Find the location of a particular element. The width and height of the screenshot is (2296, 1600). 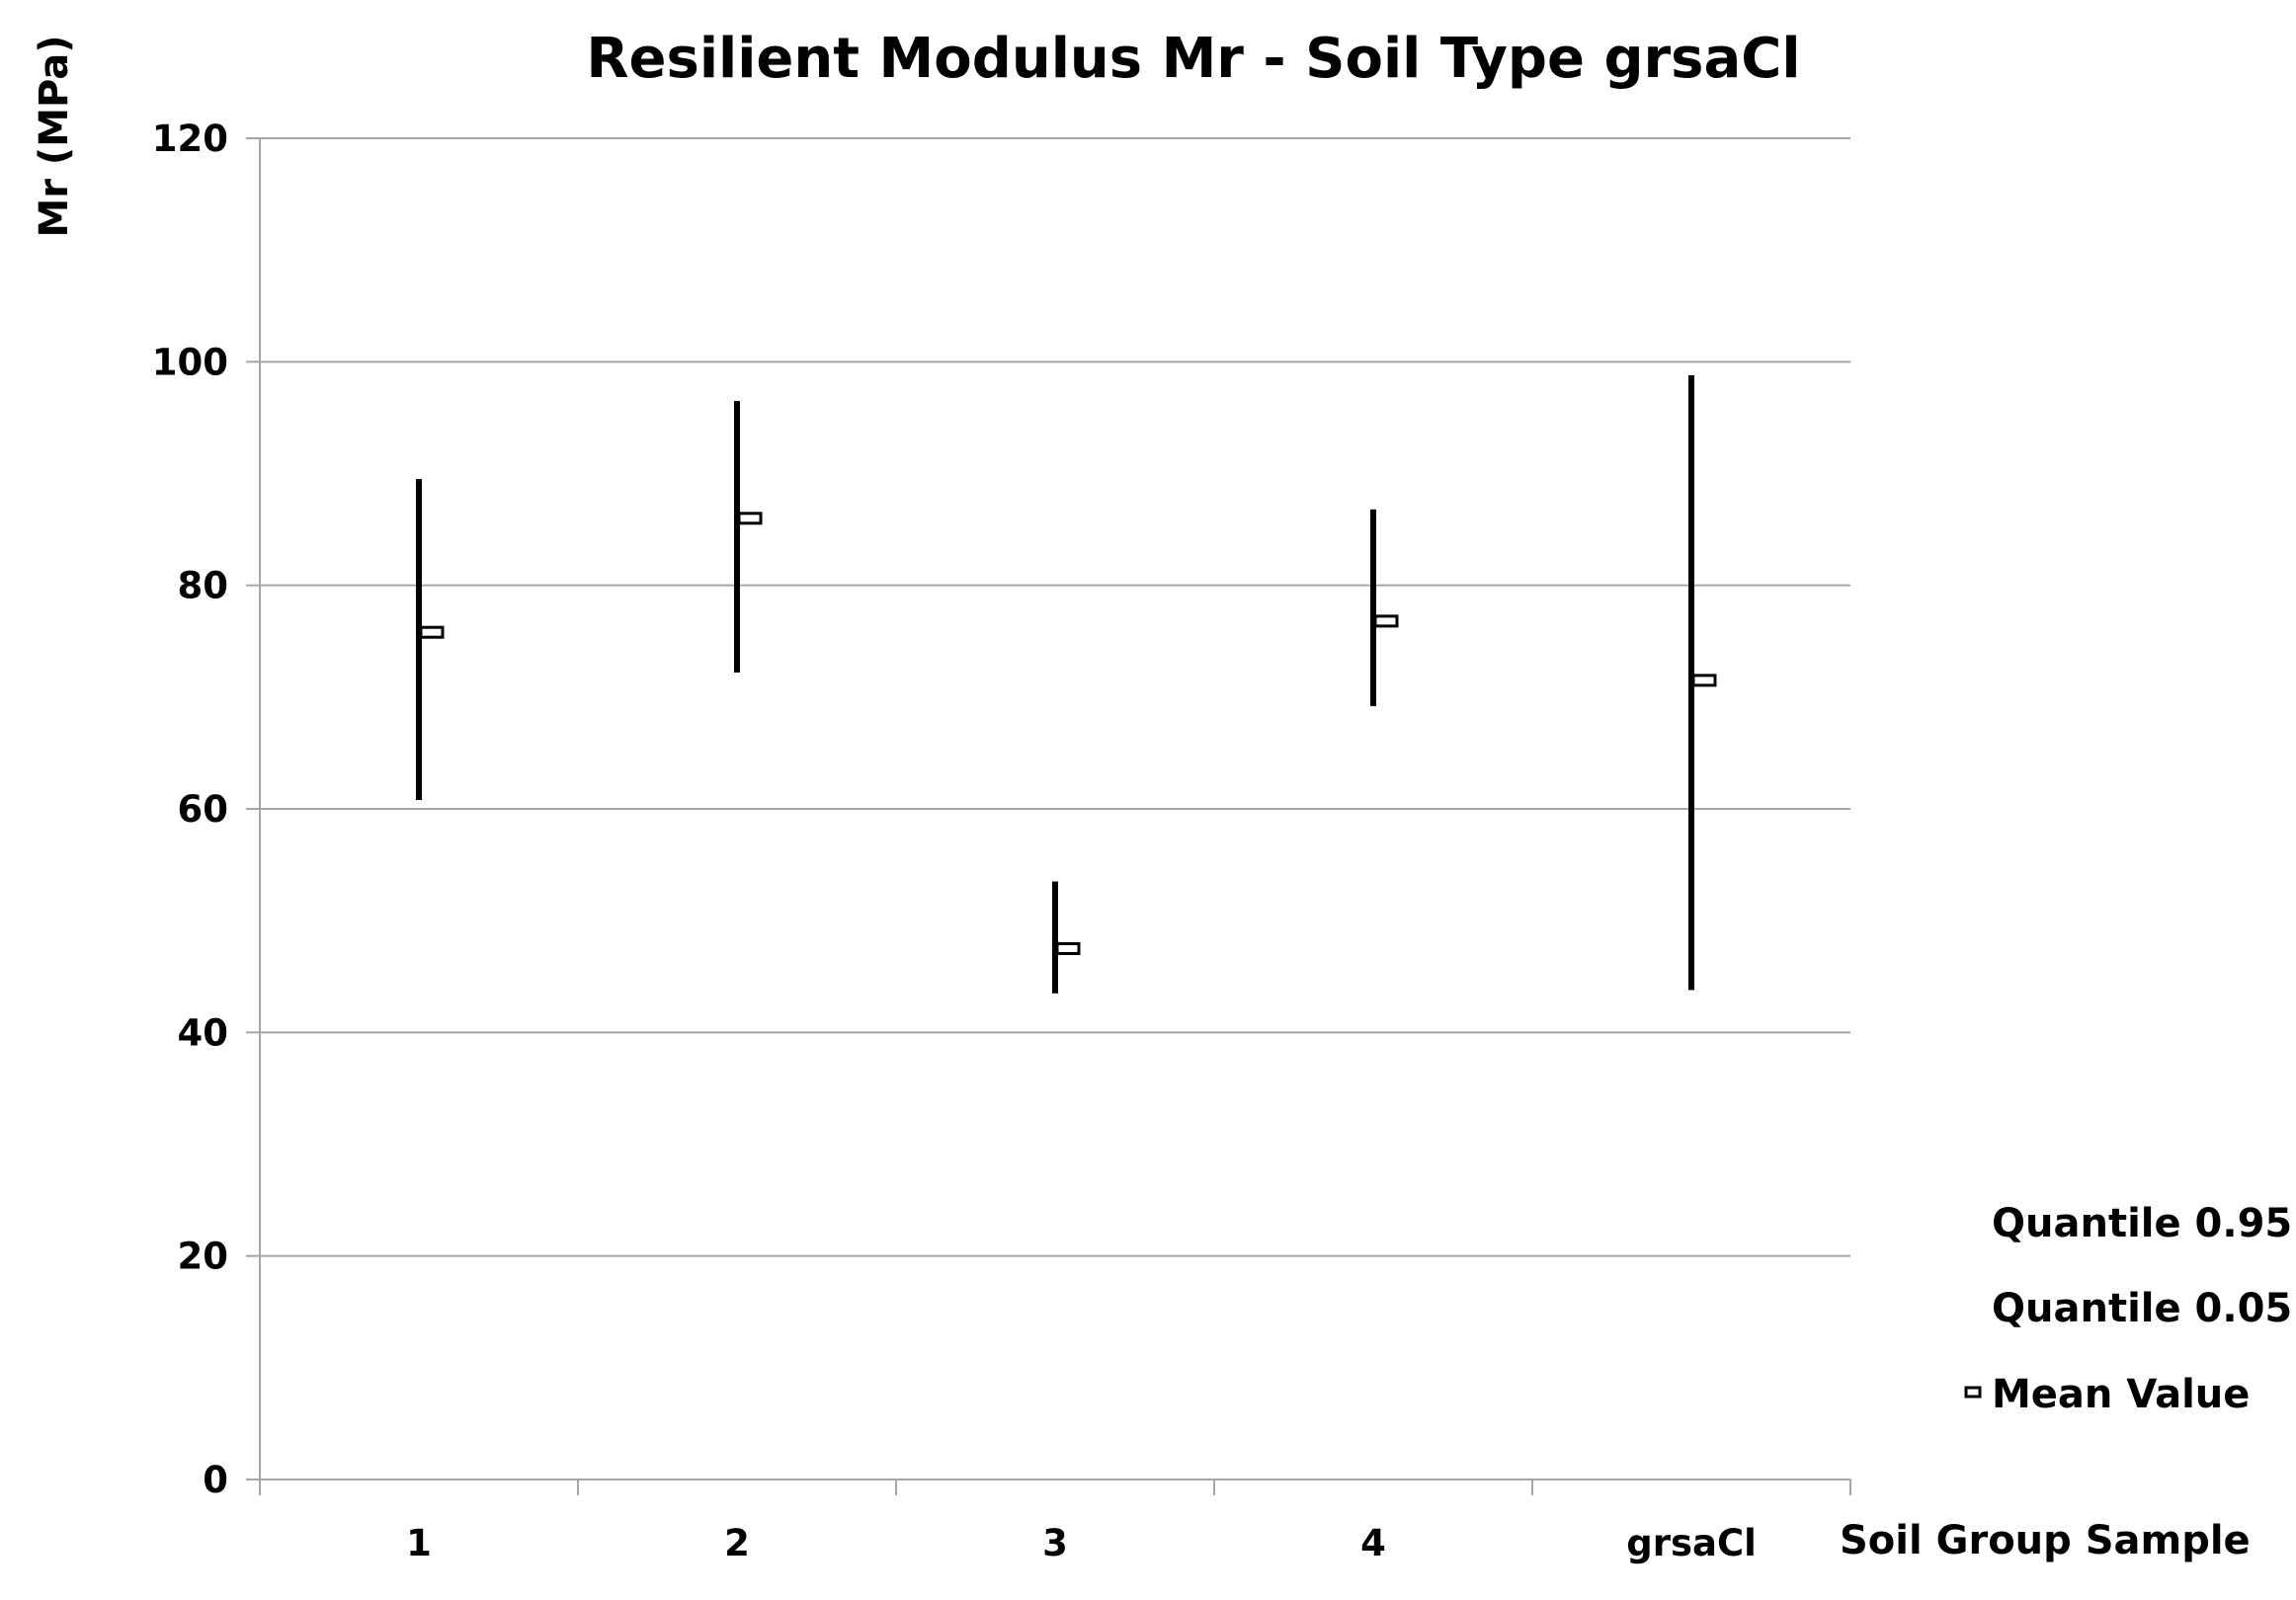

x-tick-label-4: 4 is located at coordinates (1373, 1543).